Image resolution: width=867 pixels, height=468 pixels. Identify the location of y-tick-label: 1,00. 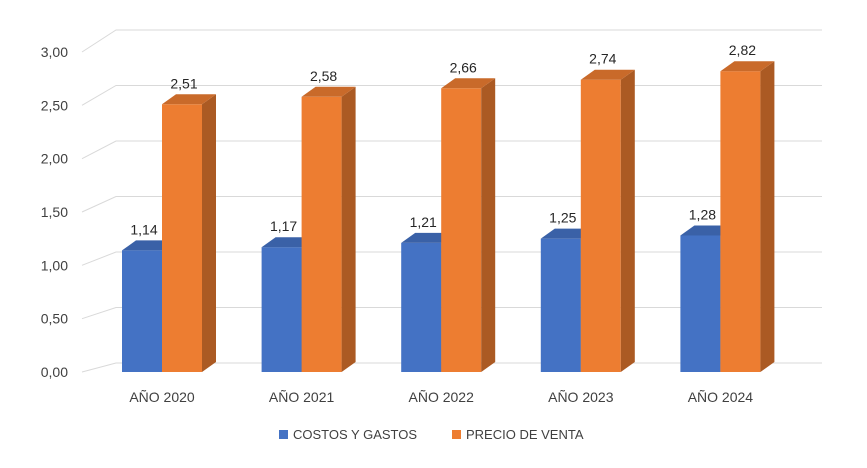
(54, 265).